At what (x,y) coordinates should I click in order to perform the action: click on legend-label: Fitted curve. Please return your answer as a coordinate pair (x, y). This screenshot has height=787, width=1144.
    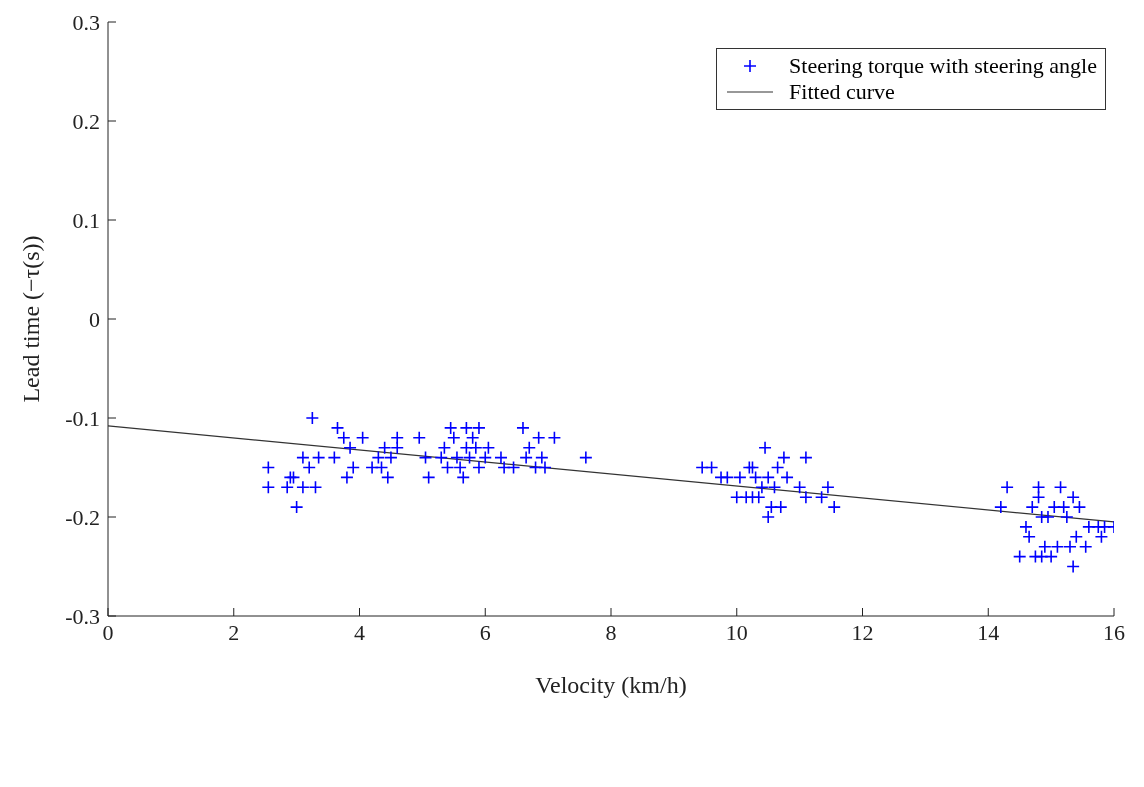
    Looking at the image, I should click on (842, 92).